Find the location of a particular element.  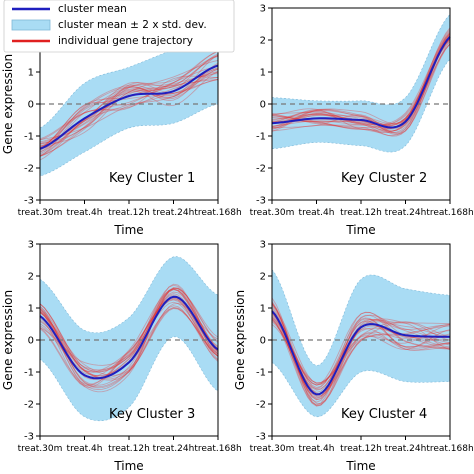

panel-2-std-band is located at coordinates (361, 83).